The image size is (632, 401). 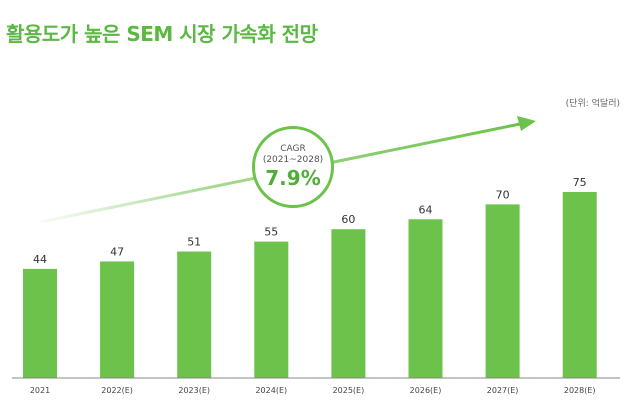 What do you see at coordinates (592, 104) in the screenshot?
I see `unit-note: (단위: 억달러)` at bounding box center [592, 104].